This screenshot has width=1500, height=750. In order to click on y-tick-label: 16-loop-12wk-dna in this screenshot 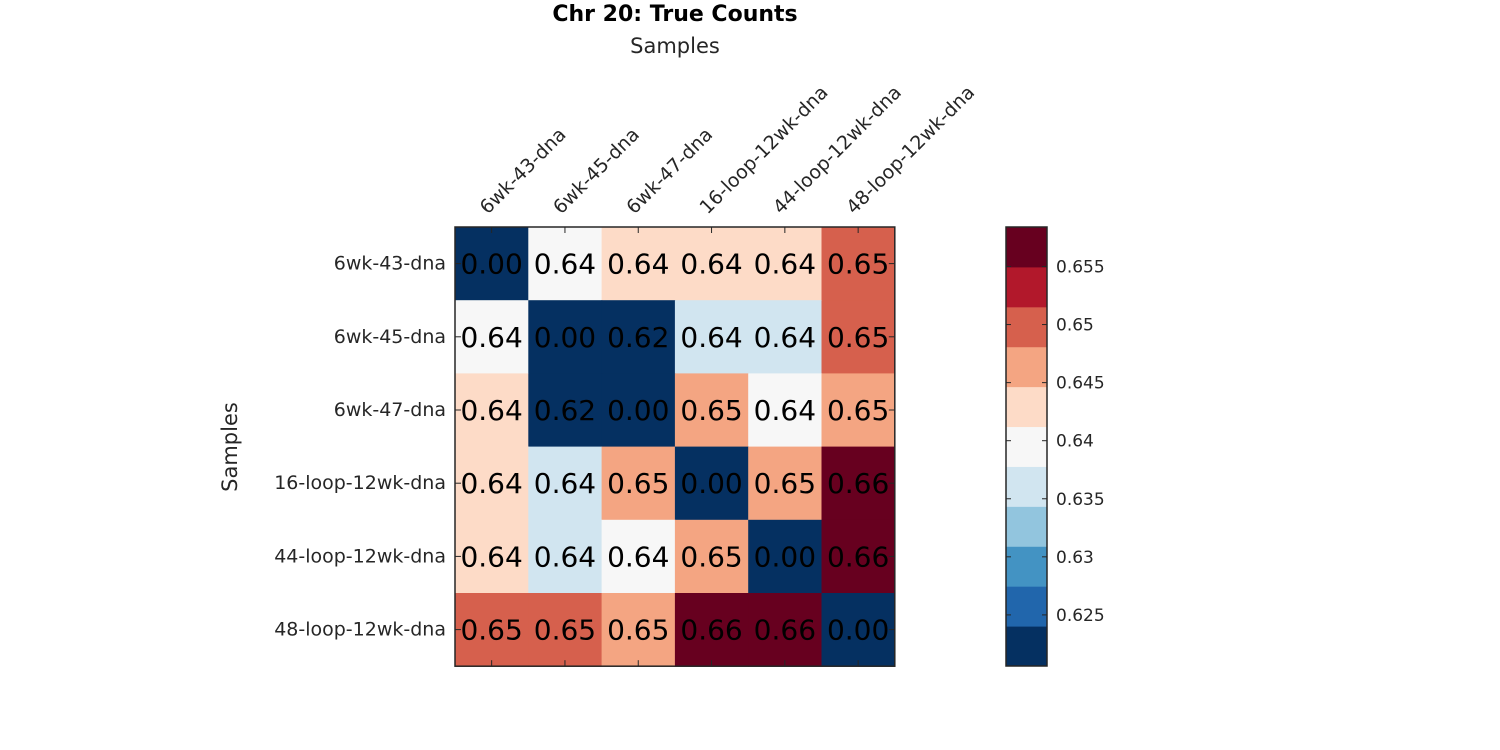, I will do `click(360, 483)`.